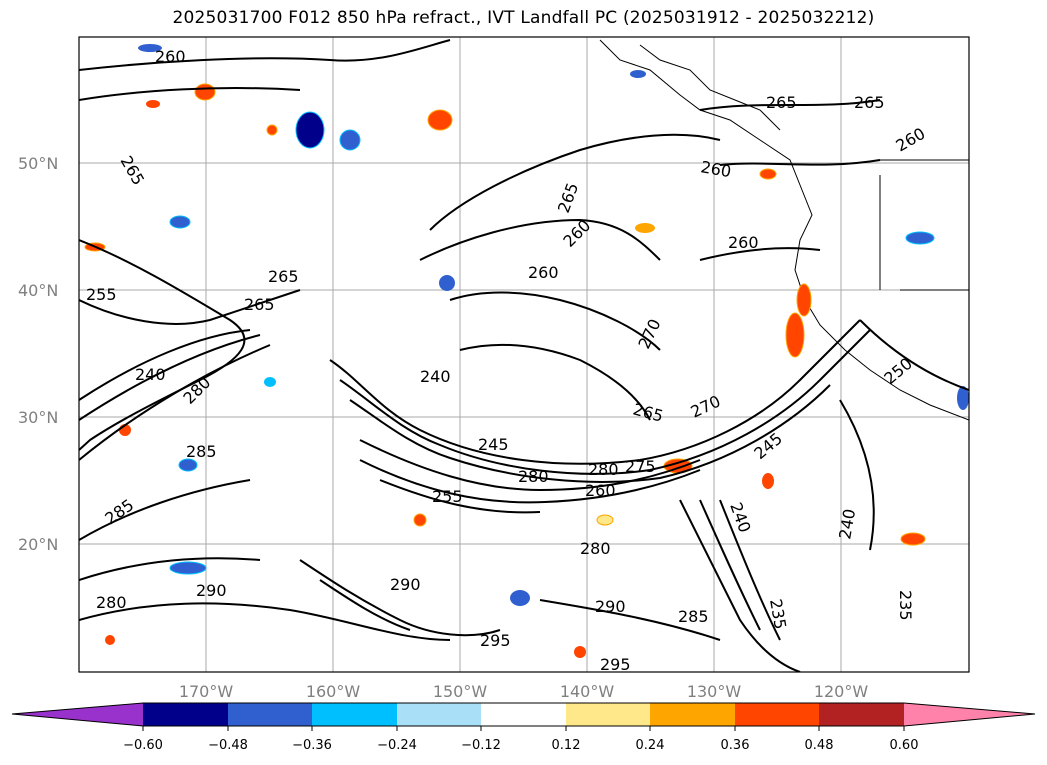  I want to click on contour-label: 245, so click(493, 444).